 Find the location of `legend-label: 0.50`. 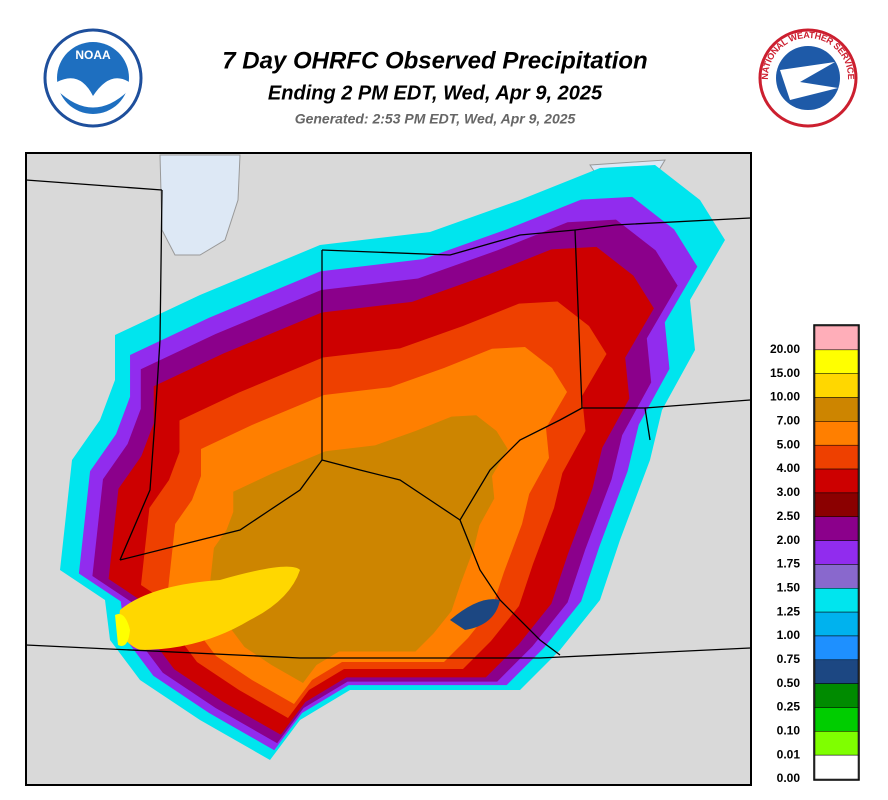

legend-label: 0.50 is located at coordinates (789, 683).